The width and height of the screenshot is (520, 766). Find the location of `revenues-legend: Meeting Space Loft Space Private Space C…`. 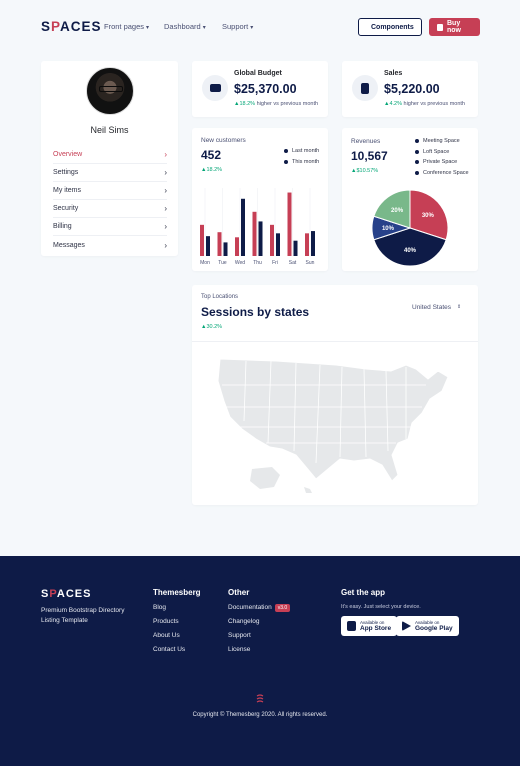

revenues-legend: Meeting Space Loft Space Private Space C… is located at coordinates (442, 157).